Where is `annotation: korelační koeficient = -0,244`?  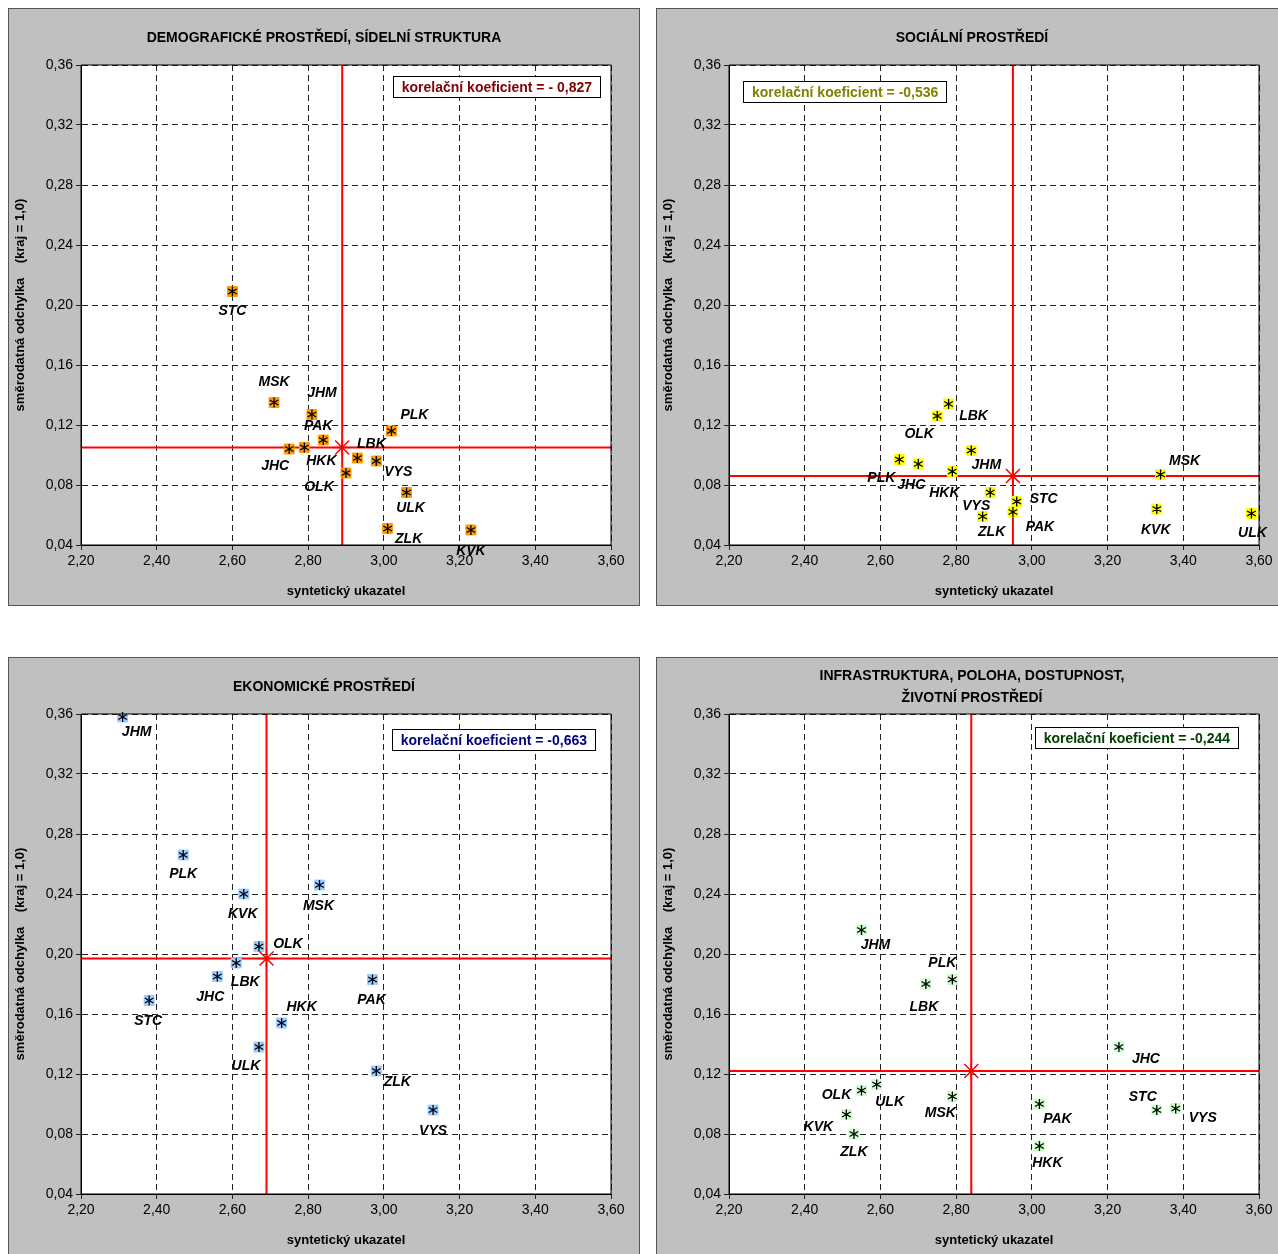 annotation: korelační koeficient = -0,244 is located at coordinates (1136, 738).